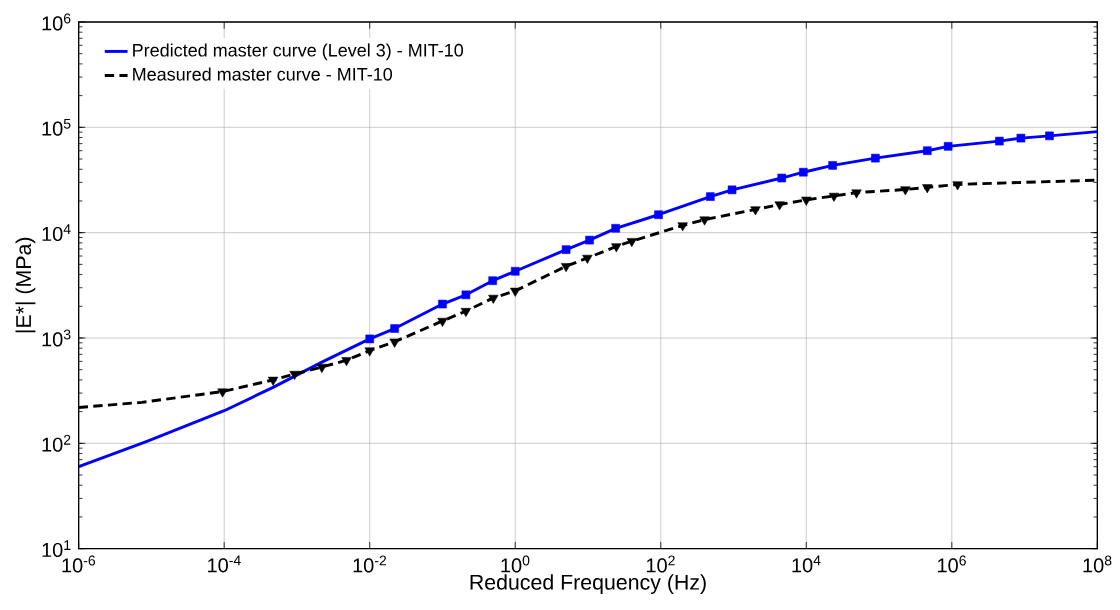 Image resolution: width=1120 pixels, height=610 pixels. What do you see at coordinates (298, 52) in the screenshot?
I see `legend-label: Predicted master curve (Level 3) - MIT-10` at bounding box center [298, 52].